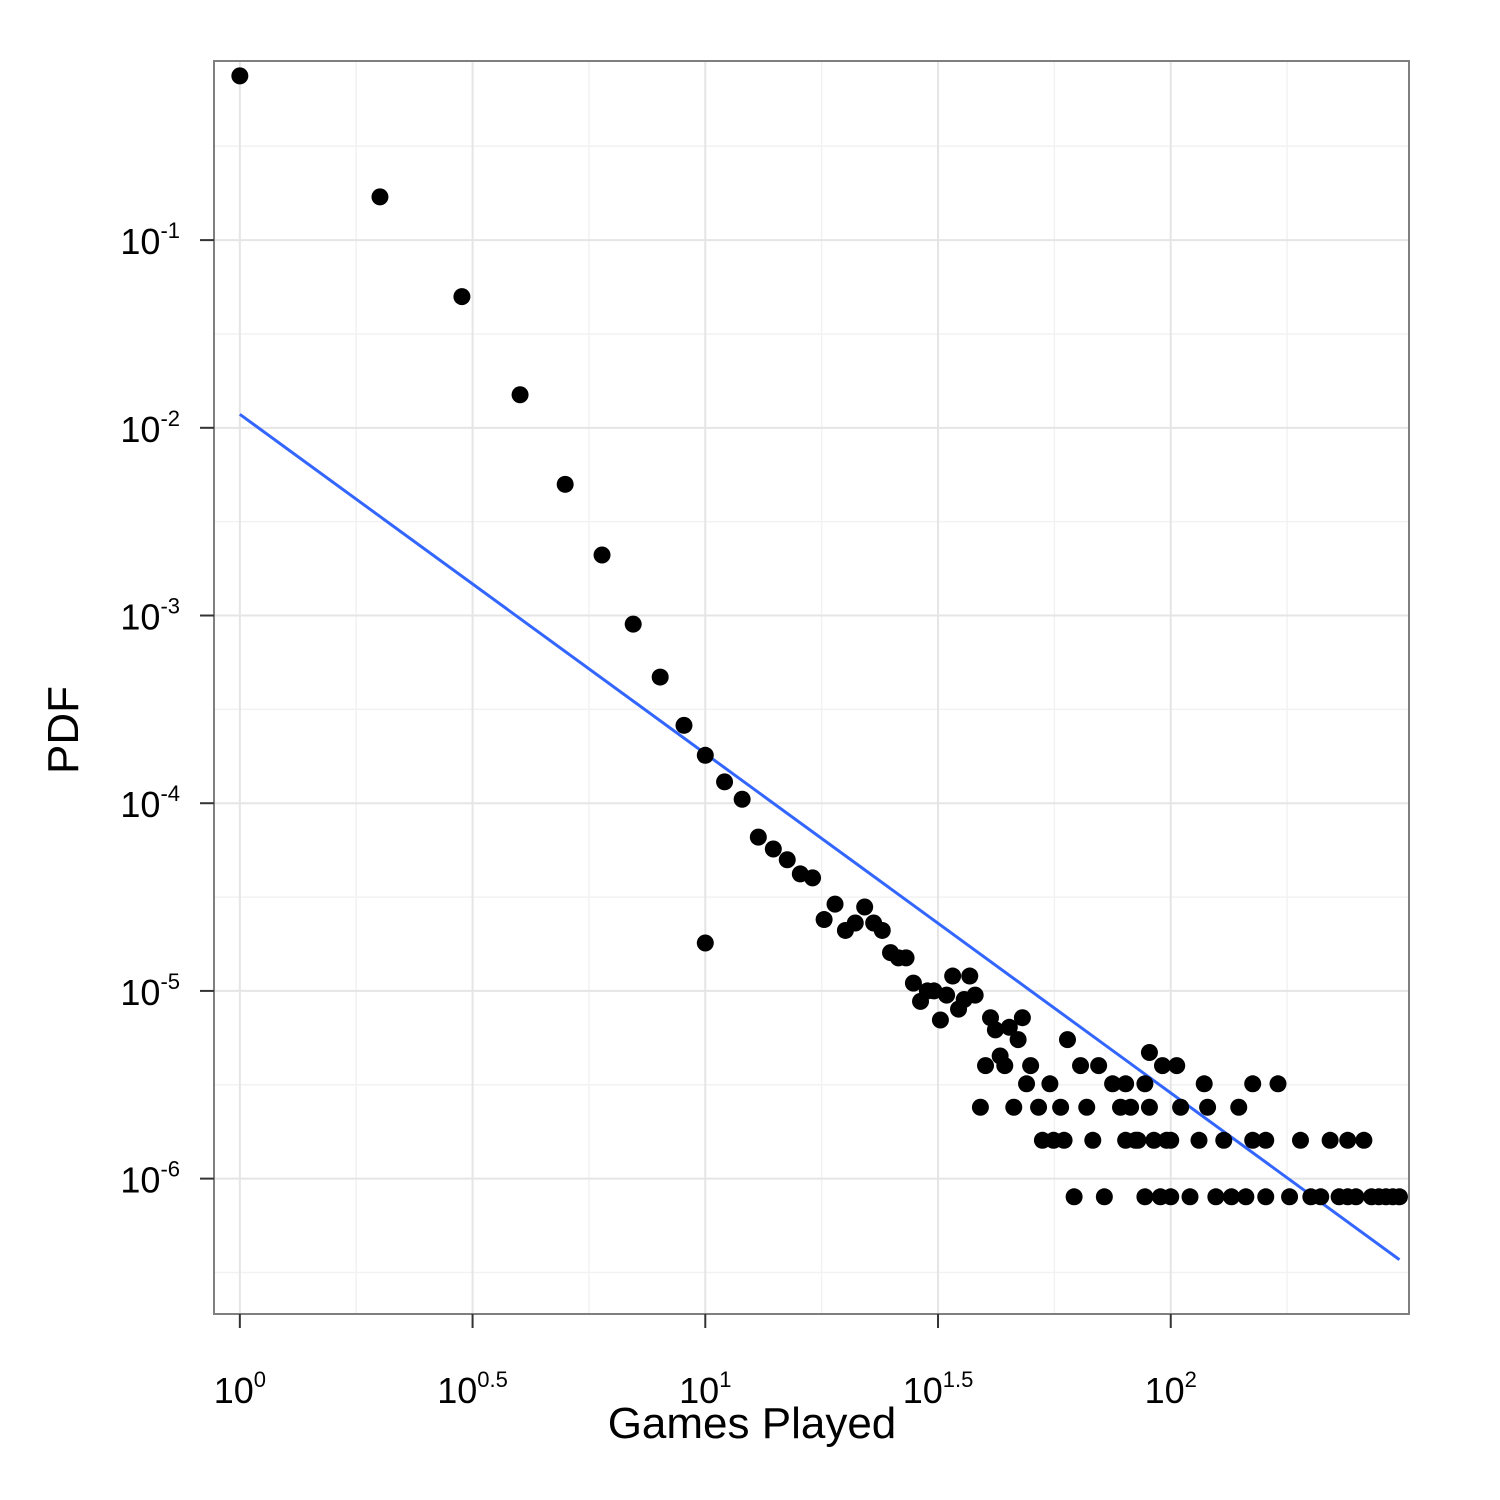 The image size is (1500, 1500). I want to click on y-tick-label: 10⁻⁴, so click(150, 803).